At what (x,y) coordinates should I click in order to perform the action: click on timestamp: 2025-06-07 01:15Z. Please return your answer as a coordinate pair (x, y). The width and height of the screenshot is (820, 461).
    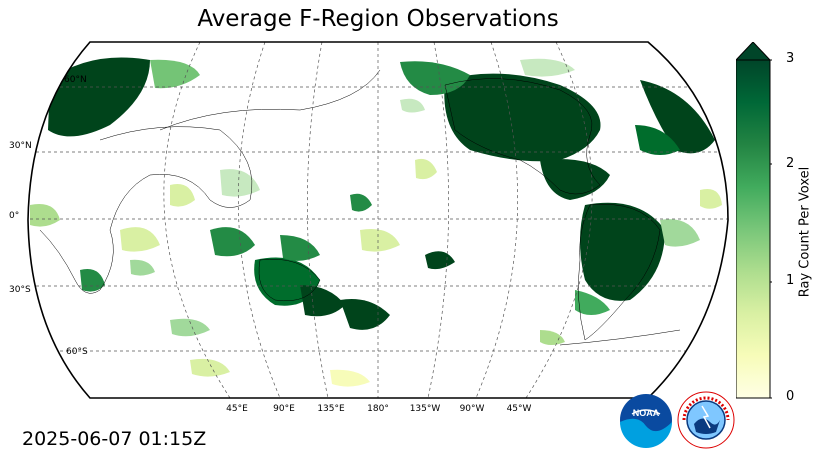
    Looking at the image, I should click on (114, 439).